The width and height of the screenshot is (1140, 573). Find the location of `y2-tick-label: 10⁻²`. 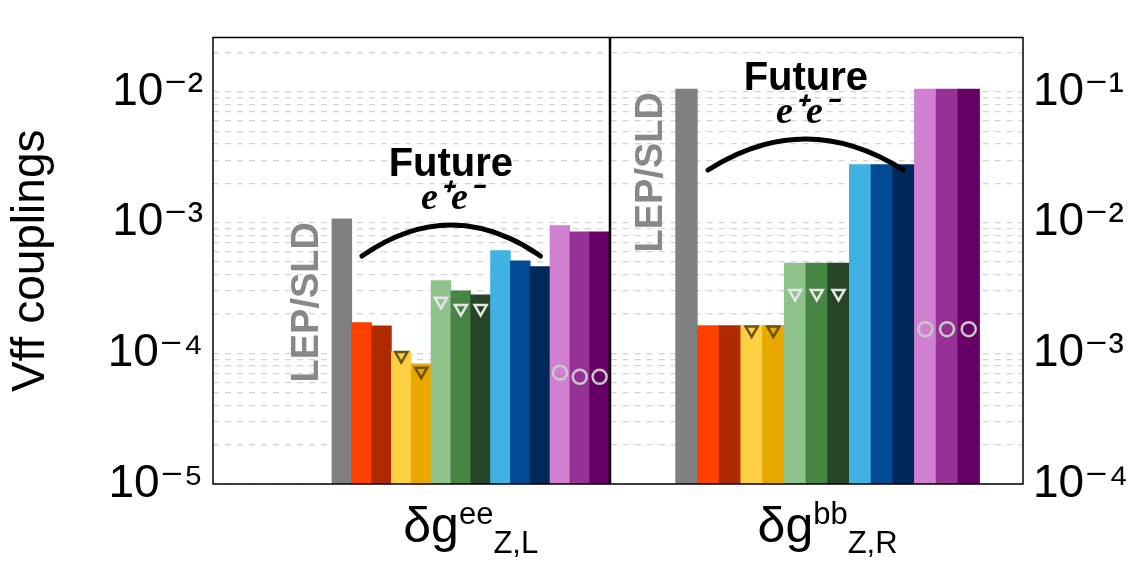

y2-tick-label: 10⁻² is located at coordinates (1078, 219).